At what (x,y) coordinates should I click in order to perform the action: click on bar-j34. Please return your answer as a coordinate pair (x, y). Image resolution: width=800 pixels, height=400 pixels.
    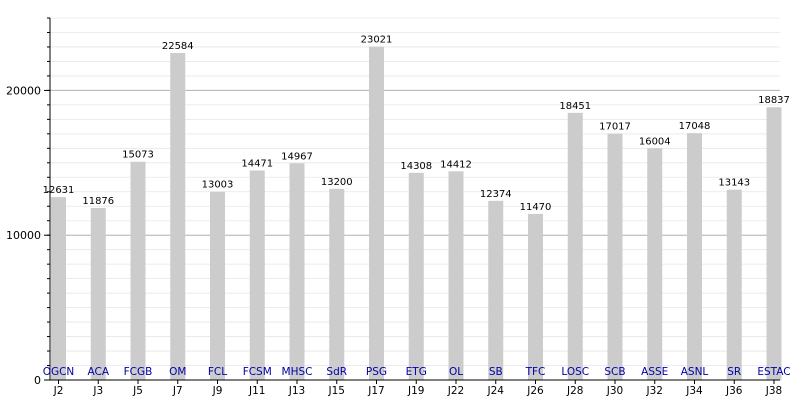
    Looking at the image, I should click on (694, 256).